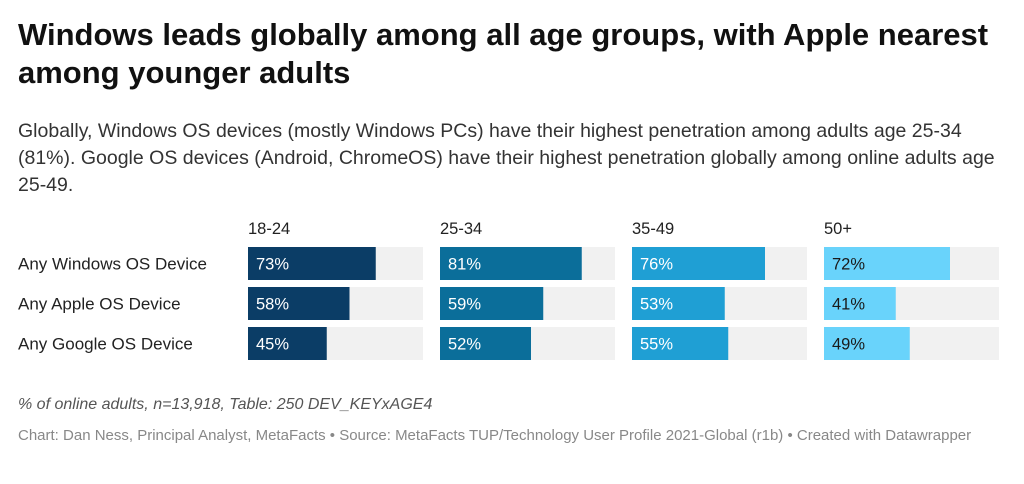  Describe the element at coordinates (99, 304) in the screenshot. I see `category-label: Any Apple OS Device` at that location.